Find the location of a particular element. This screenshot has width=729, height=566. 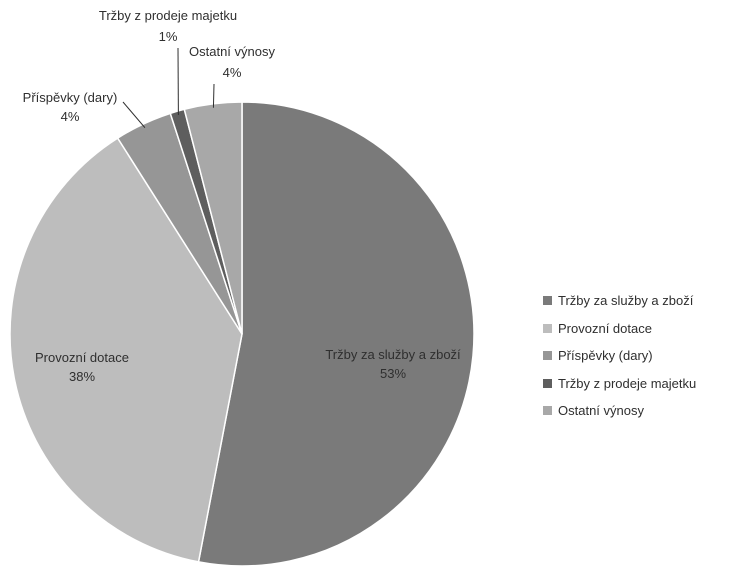

legend-item-ostatni-vynosy: Ostatní výnosy is located at coordinates (636, 411).